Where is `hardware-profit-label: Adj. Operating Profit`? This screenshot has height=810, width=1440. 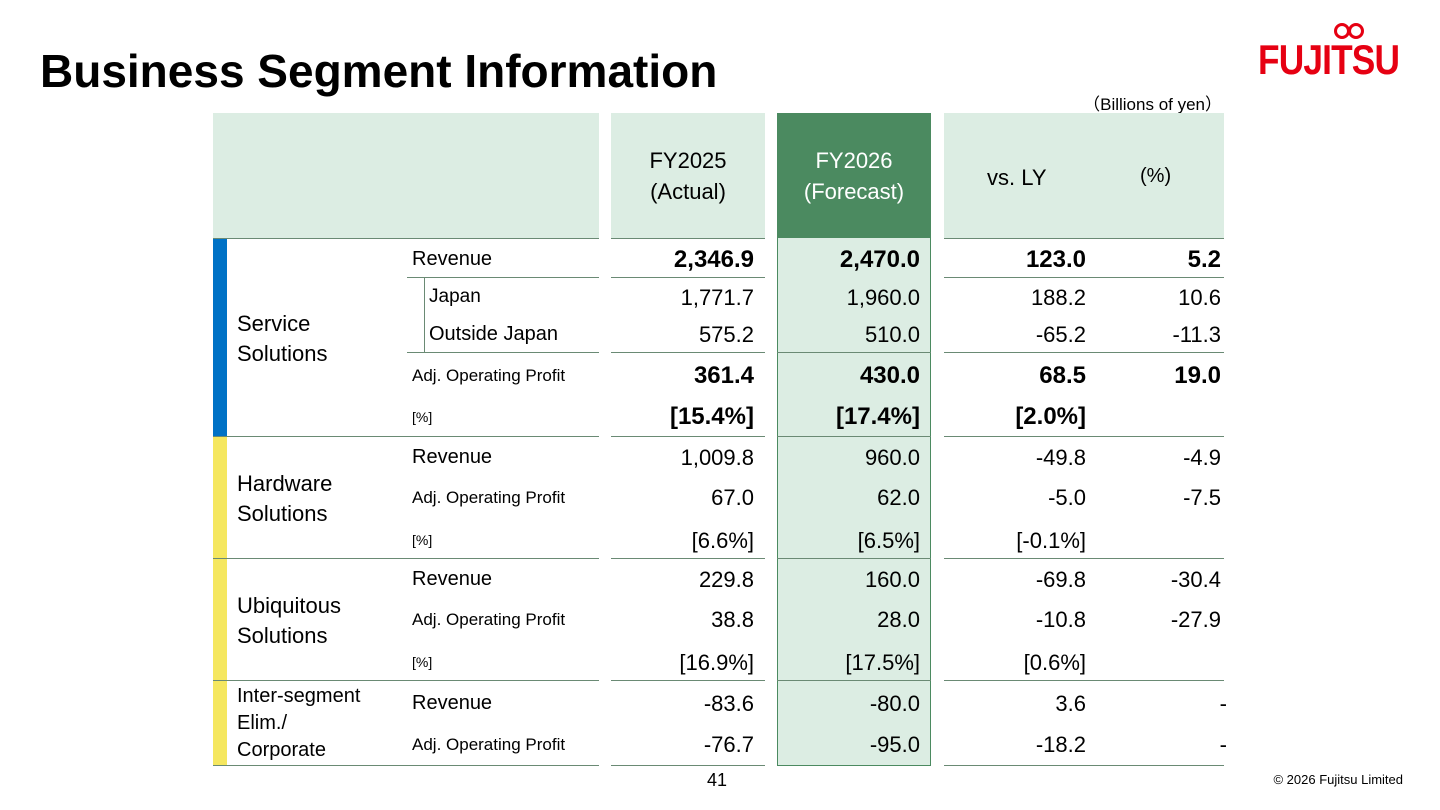 hardware-profit-label: Adj. Operating Profit is located at coordinates (489, 497).